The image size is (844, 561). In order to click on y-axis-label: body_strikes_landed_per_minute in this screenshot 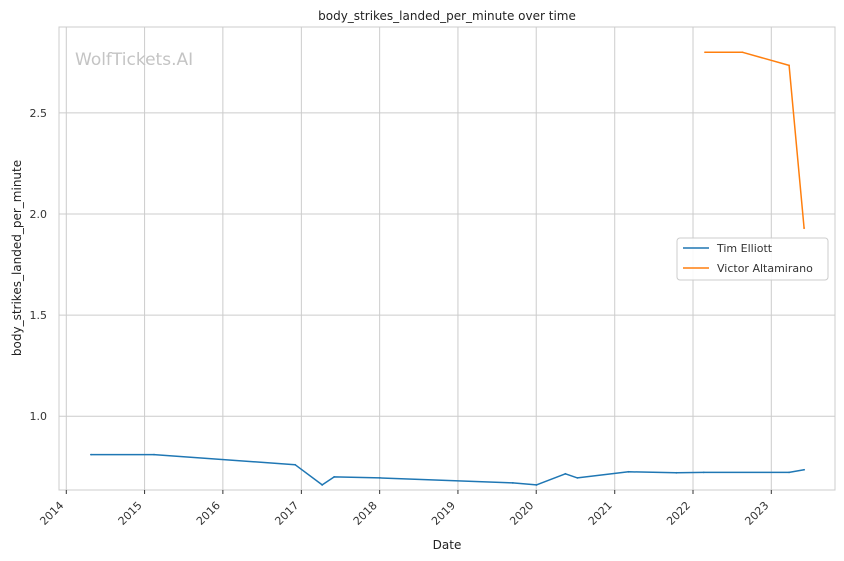, I will do `click(17, 258)`.